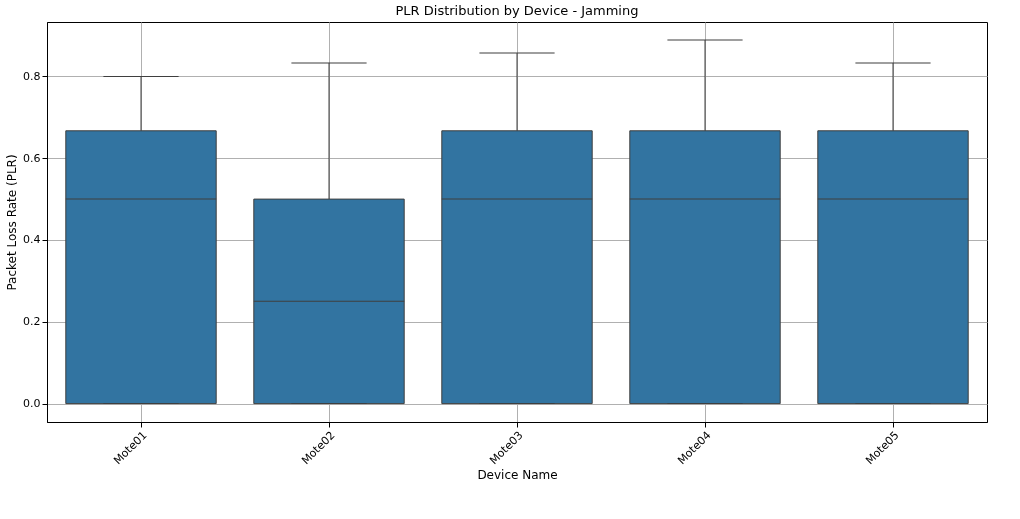 The width and height of the screenshot is (1020, 519). What do you see at coordinates (517, 475) in the screenshot?
I see `x-axis-title: Device Name` at bounding box center [517, 475].